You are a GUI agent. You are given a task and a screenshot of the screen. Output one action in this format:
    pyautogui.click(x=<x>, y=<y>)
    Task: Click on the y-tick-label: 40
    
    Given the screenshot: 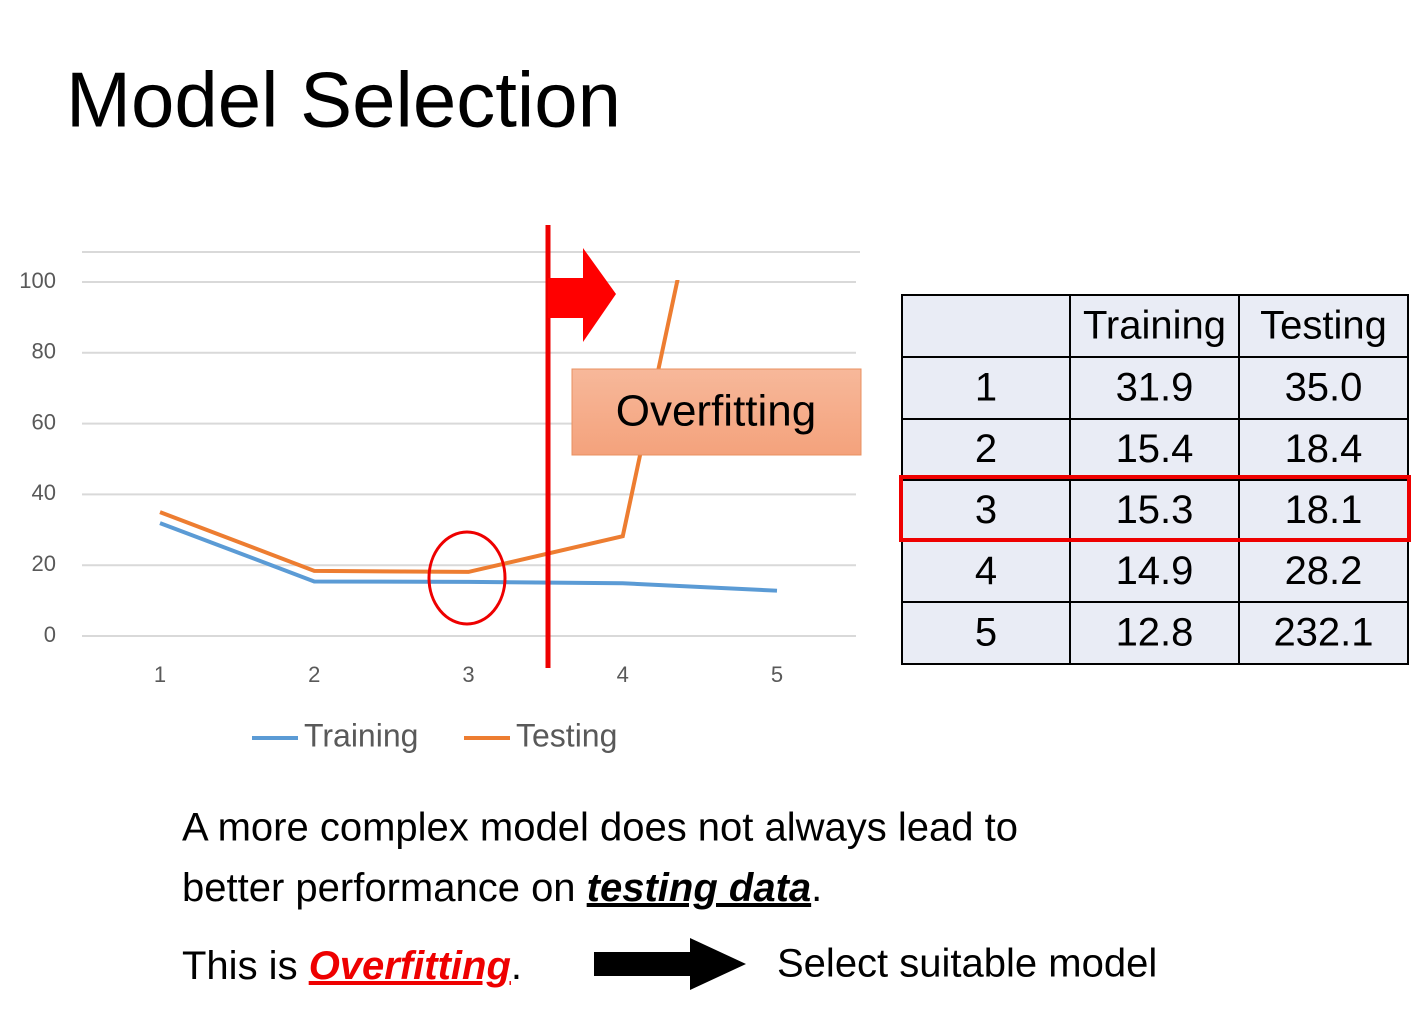 What is the action you would take?
    pyautogui.click(x=44, y=492)
    